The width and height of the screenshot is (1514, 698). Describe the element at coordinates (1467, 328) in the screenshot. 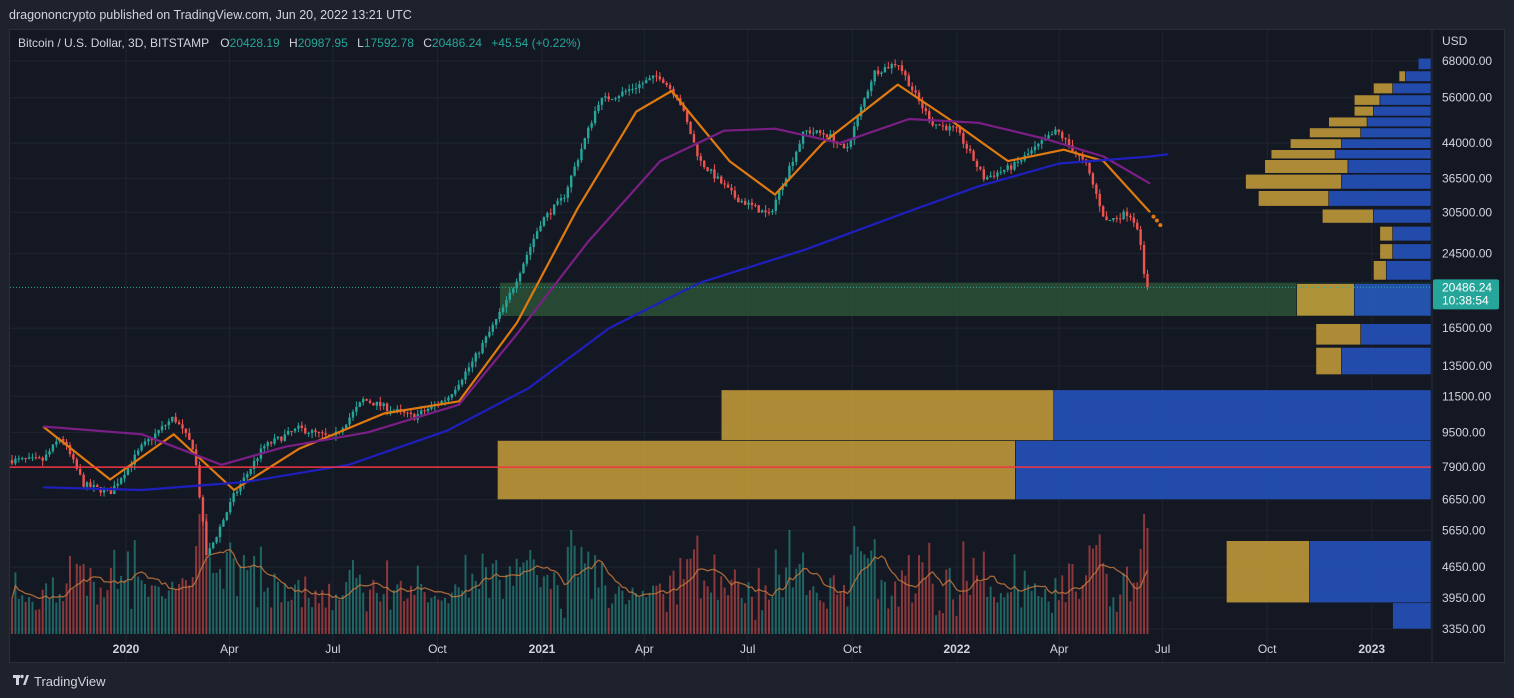

I see `price-axis-label: 16500.00` at that location.